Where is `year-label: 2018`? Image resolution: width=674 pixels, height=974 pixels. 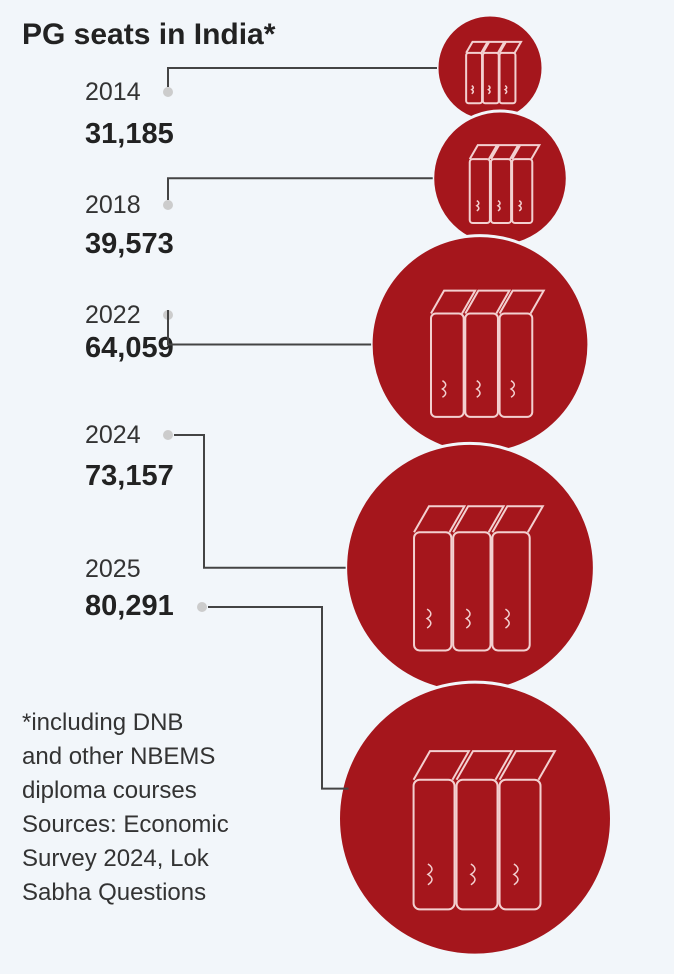
year-label: 2018 is located at coordinates (113, 205).